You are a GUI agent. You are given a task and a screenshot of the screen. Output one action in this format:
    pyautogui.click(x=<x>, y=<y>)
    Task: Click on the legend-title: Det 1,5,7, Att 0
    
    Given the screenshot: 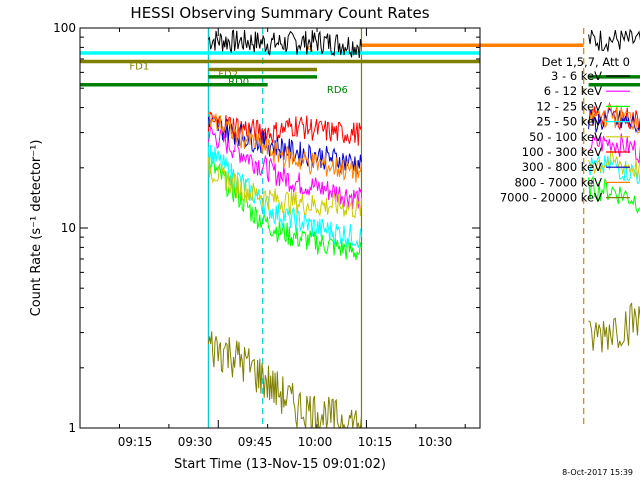 What is the action you would take?
    pyautogui.click(x=586, y=62)
    